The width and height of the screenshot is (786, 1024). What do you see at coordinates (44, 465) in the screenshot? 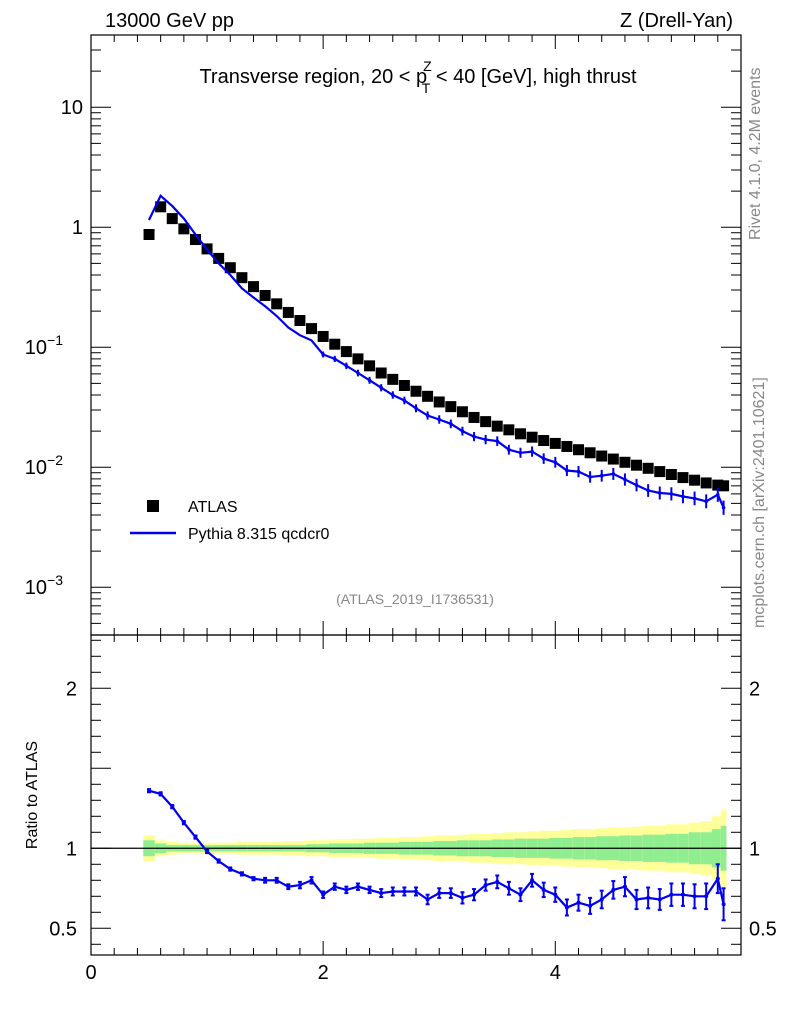
I see `y-tick-label: 10⁻²` at bounding box center [44, 465].